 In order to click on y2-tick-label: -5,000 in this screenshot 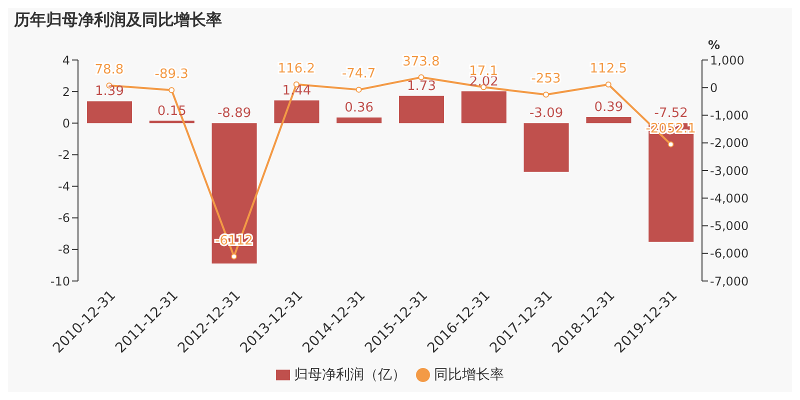, I will do `click(729, 226)`.